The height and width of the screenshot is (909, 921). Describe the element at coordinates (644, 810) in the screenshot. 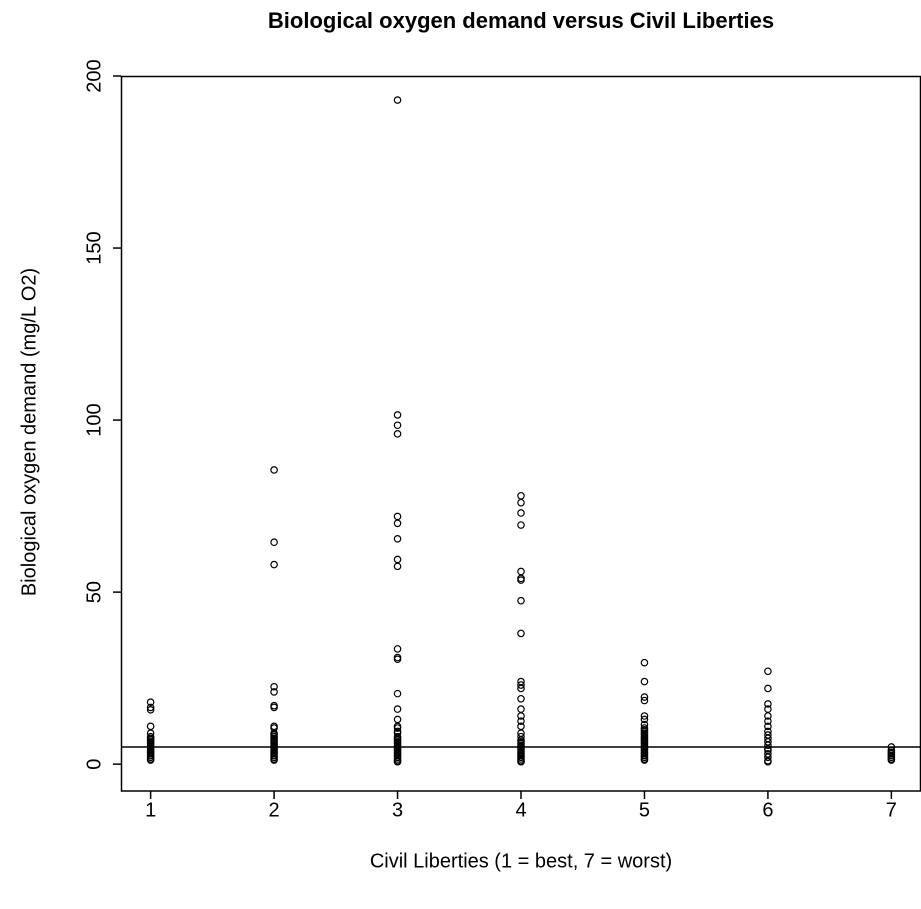

I see `x-tick-label: 5` at that location.